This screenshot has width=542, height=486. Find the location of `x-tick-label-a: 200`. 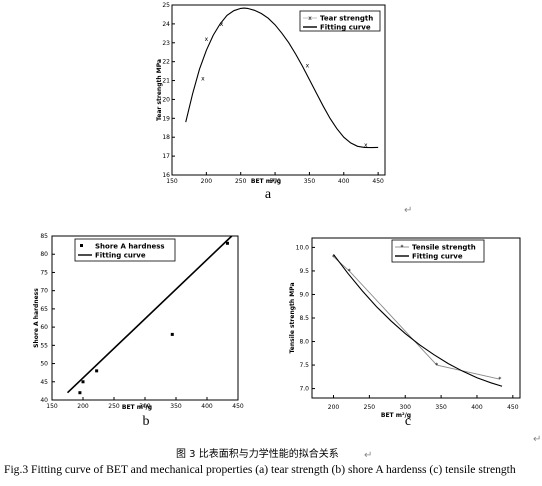

x-tick-label-a: 200 is located at coordinates (207, 181).